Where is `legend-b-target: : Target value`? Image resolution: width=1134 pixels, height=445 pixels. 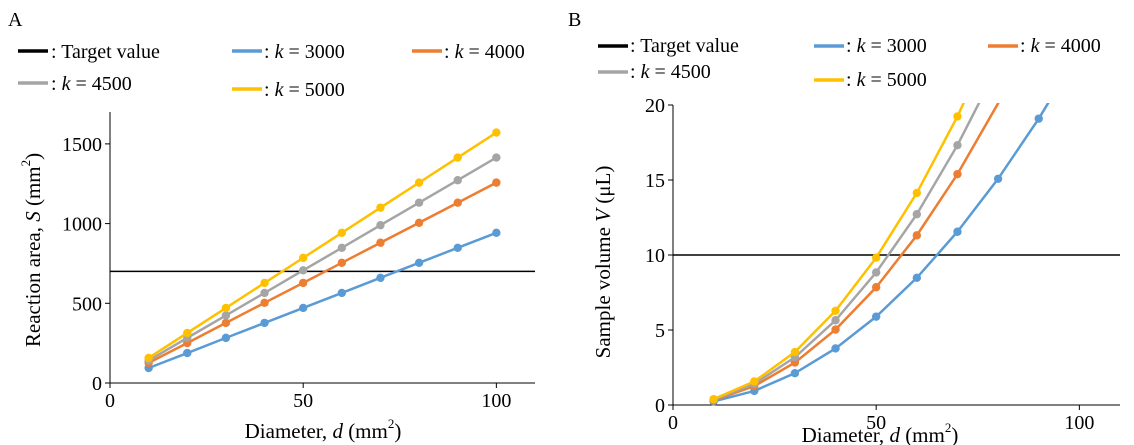
legend-b-target: : Target value is located at coordinates (668, 46).